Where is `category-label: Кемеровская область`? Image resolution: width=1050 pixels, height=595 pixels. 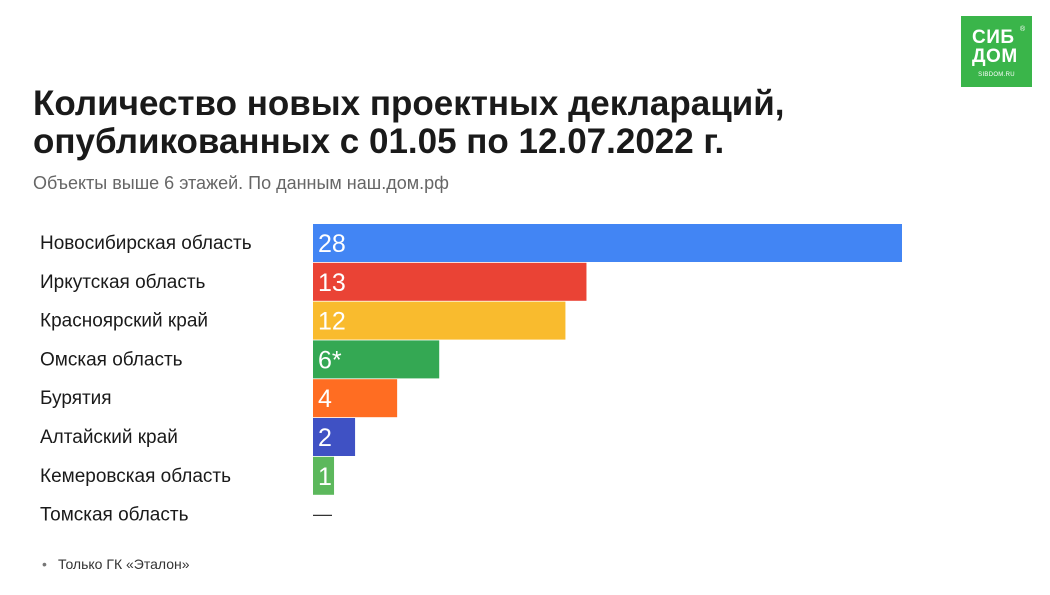 category-label: Кемеровская область is located at coordinates (135, 476).